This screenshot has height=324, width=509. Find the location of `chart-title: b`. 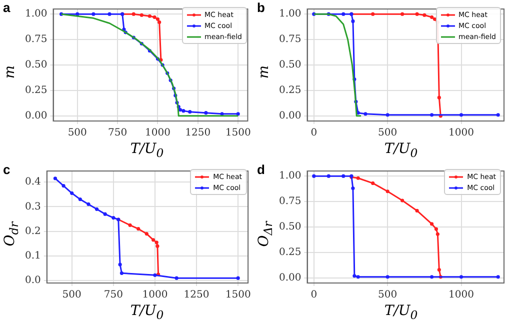

chart-title: b is located at coordinates (261, 7).